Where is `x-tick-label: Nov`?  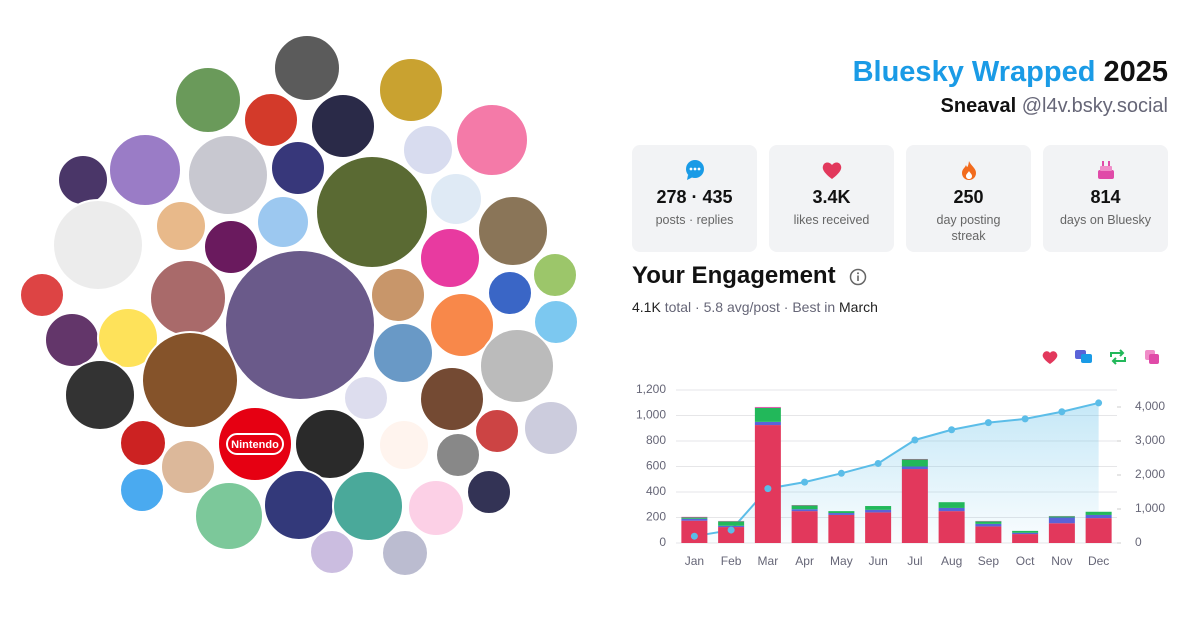
x-tick-label: Nov is located at coordinates (1061, 561).